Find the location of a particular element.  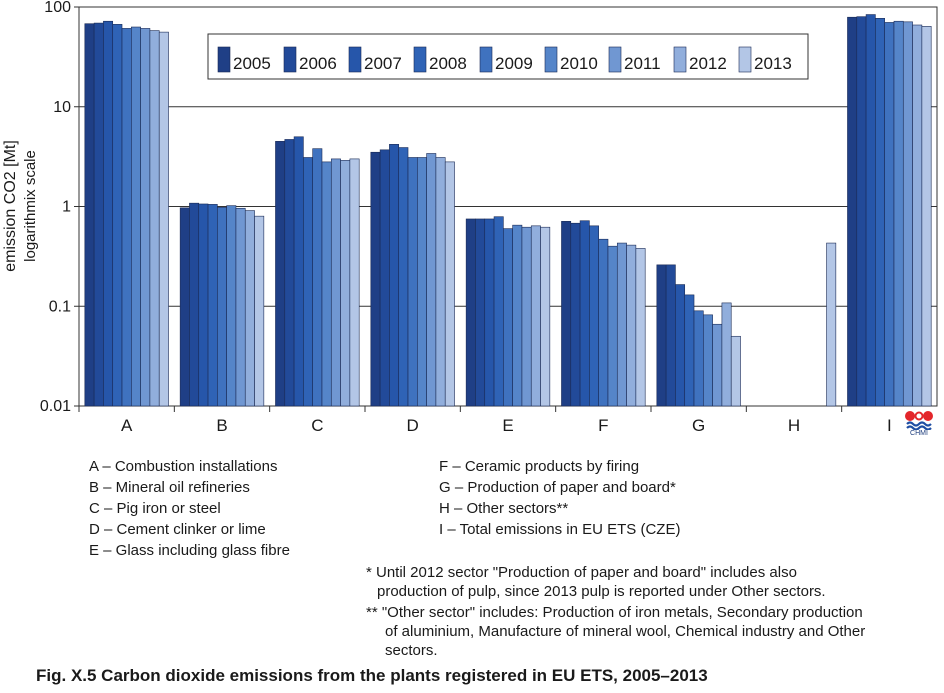

bar-C-2006 is located at coordinates (289, 273).